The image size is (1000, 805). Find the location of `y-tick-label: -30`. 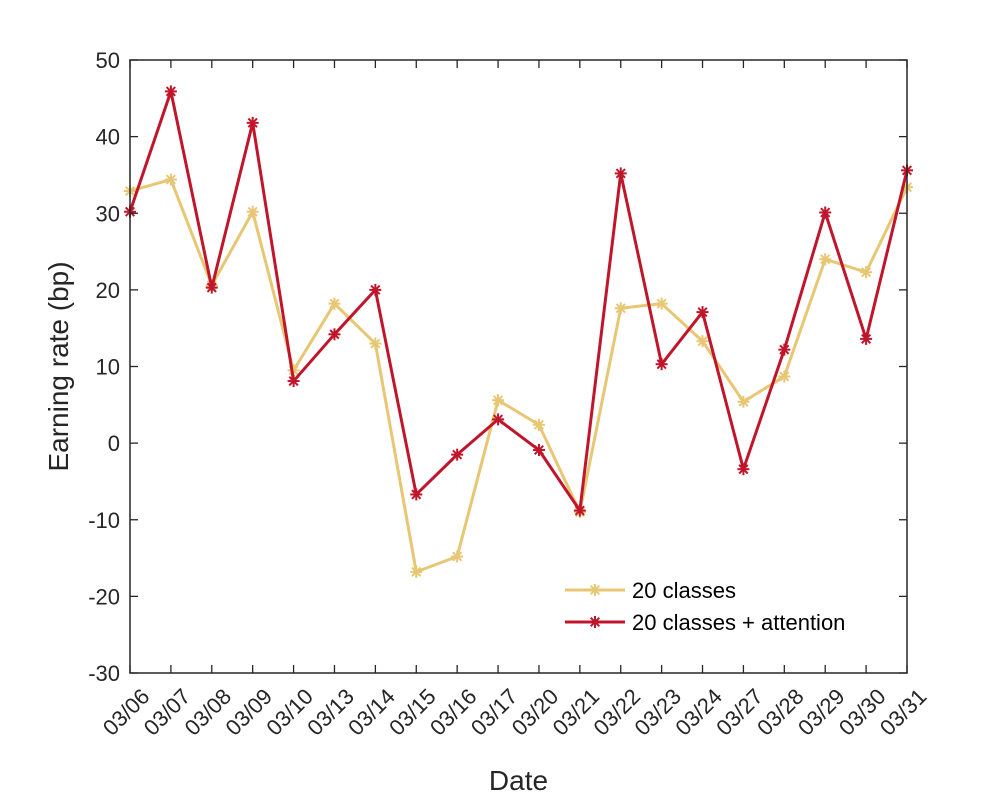

y-tick-label: -30 is located at coordinates (104, 673).